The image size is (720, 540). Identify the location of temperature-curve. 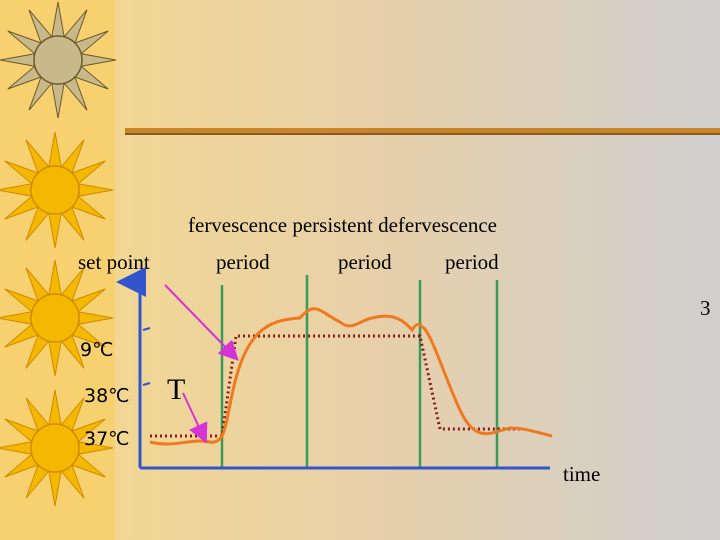
(351, 376).